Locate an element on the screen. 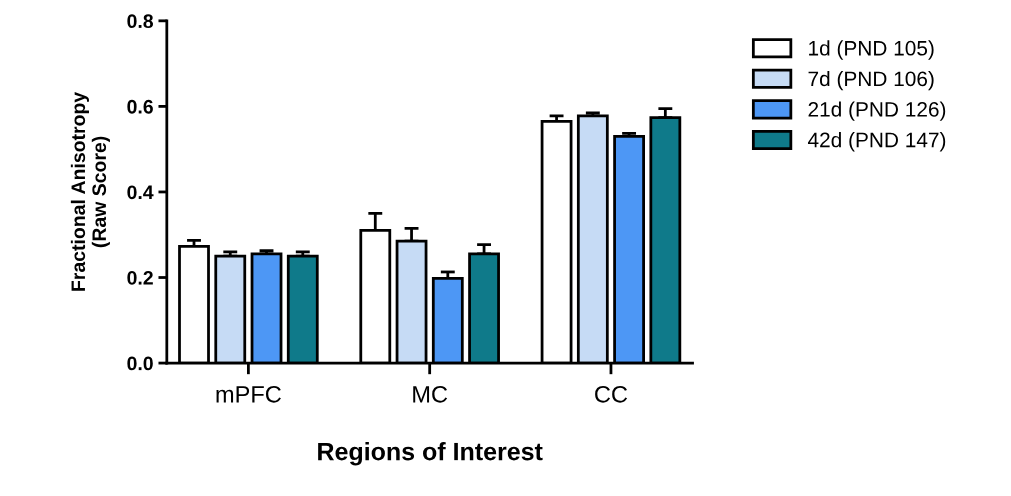 The height and width of the screenshot is (496, 1011). x-axis-title: Regions of Interest is located at coordinates (430, 454).